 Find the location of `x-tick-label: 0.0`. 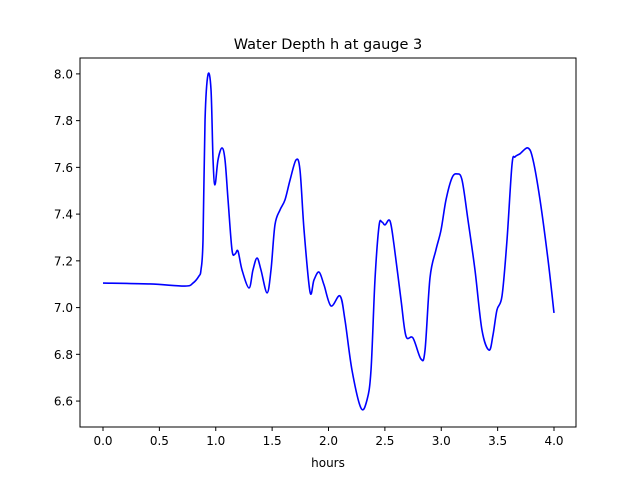

x-tick-label: 0.0 is located at coordinates (102, 441).